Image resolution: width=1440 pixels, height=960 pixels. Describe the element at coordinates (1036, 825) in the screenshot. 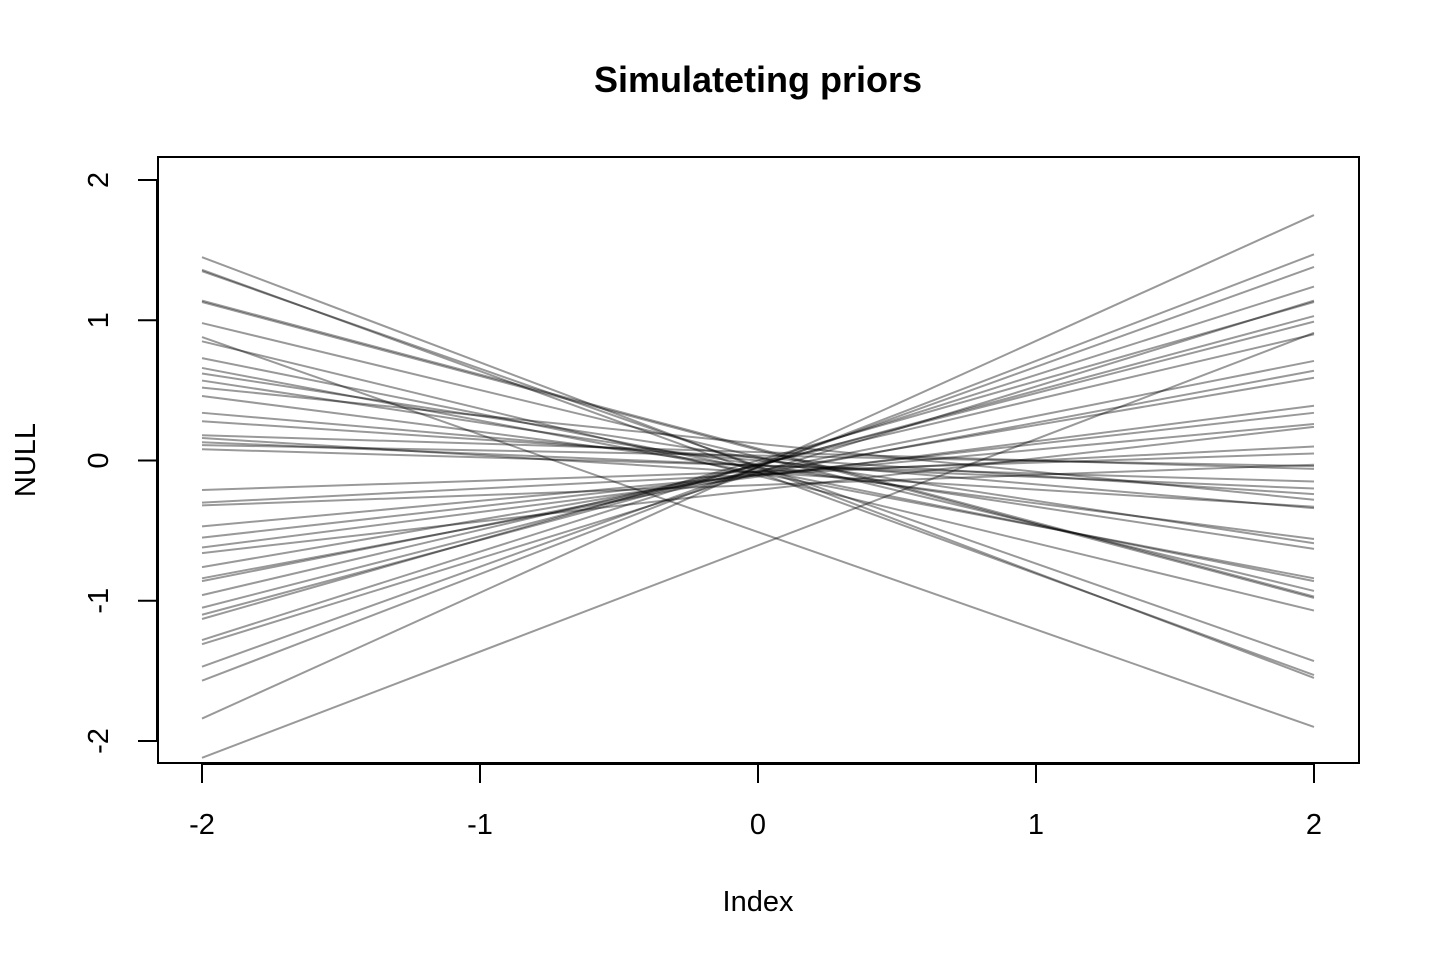

I see `x-tick-label: 1` at that location.